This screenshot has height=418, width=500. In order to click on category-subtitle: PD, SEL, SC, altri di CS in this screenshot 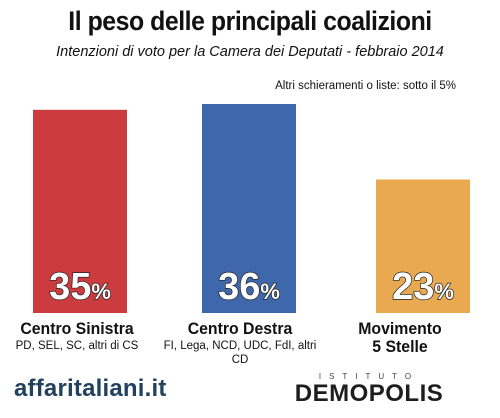, I will do `click(77, 346)`.